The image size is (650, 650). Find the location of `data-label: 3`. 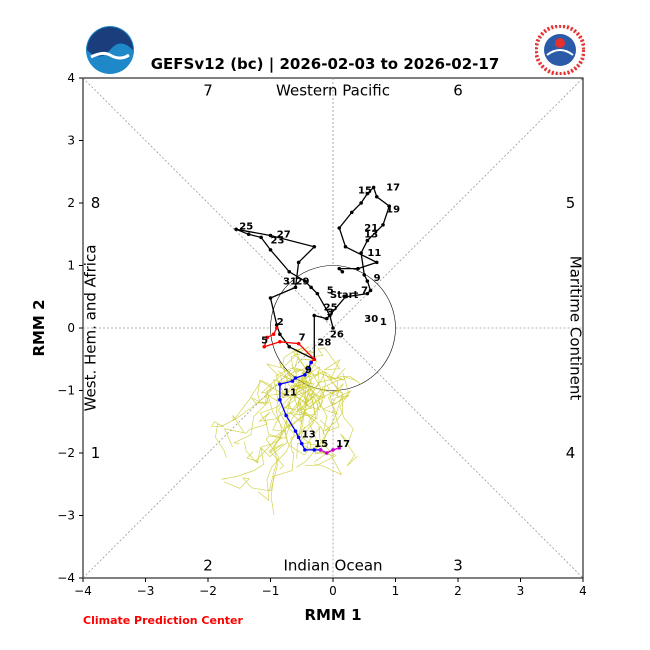

data-label: 3 is located at coordinates (330, 313).